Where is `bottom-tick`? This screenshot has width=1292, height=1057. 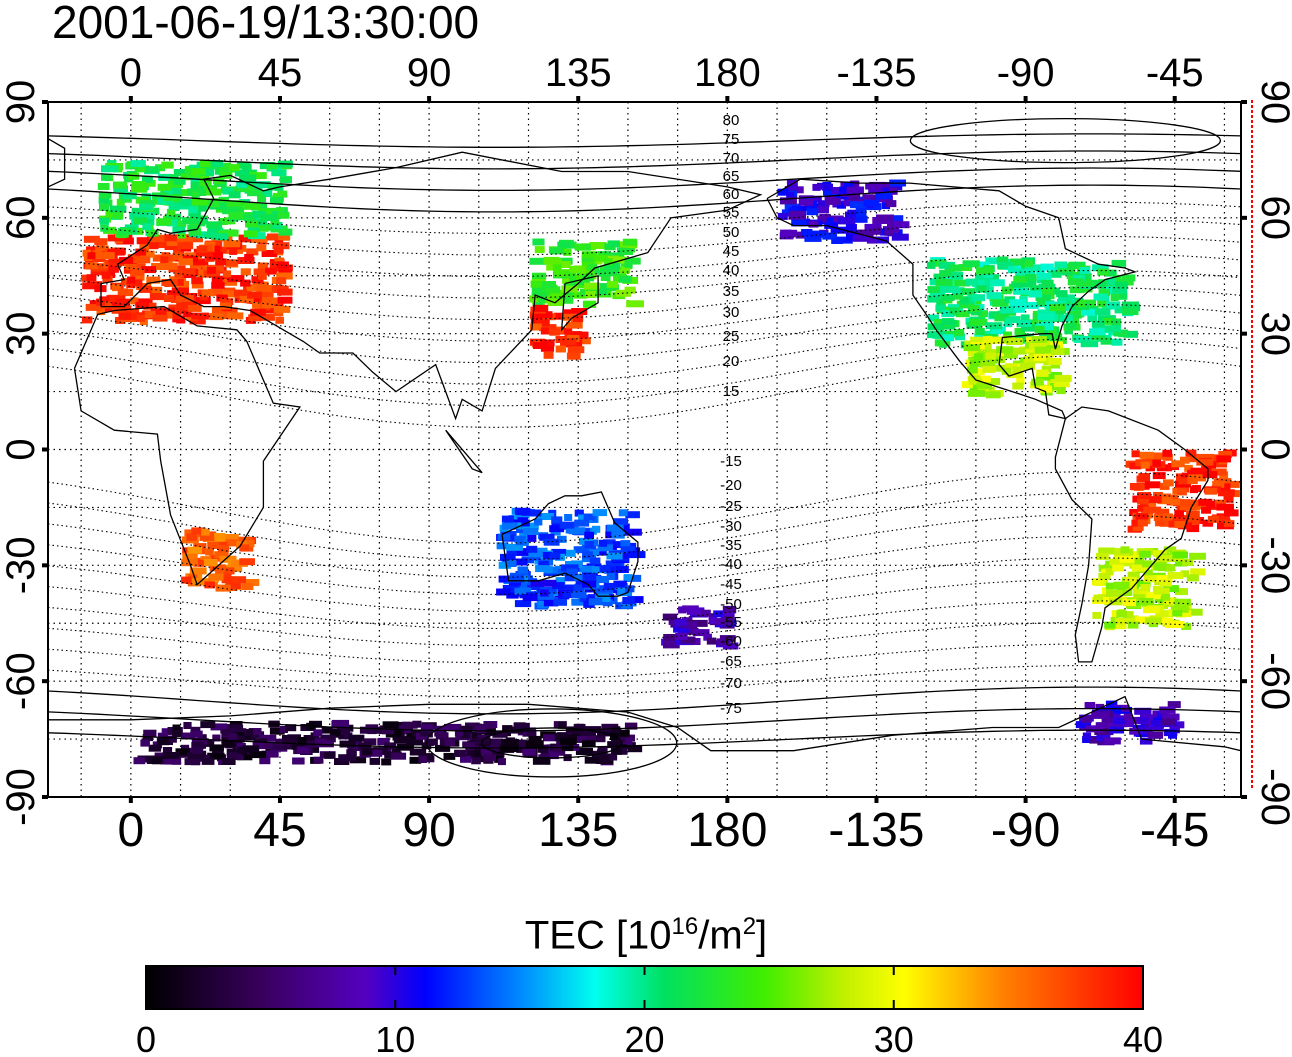
bottom-tick is located at coordinates (1025, 800).